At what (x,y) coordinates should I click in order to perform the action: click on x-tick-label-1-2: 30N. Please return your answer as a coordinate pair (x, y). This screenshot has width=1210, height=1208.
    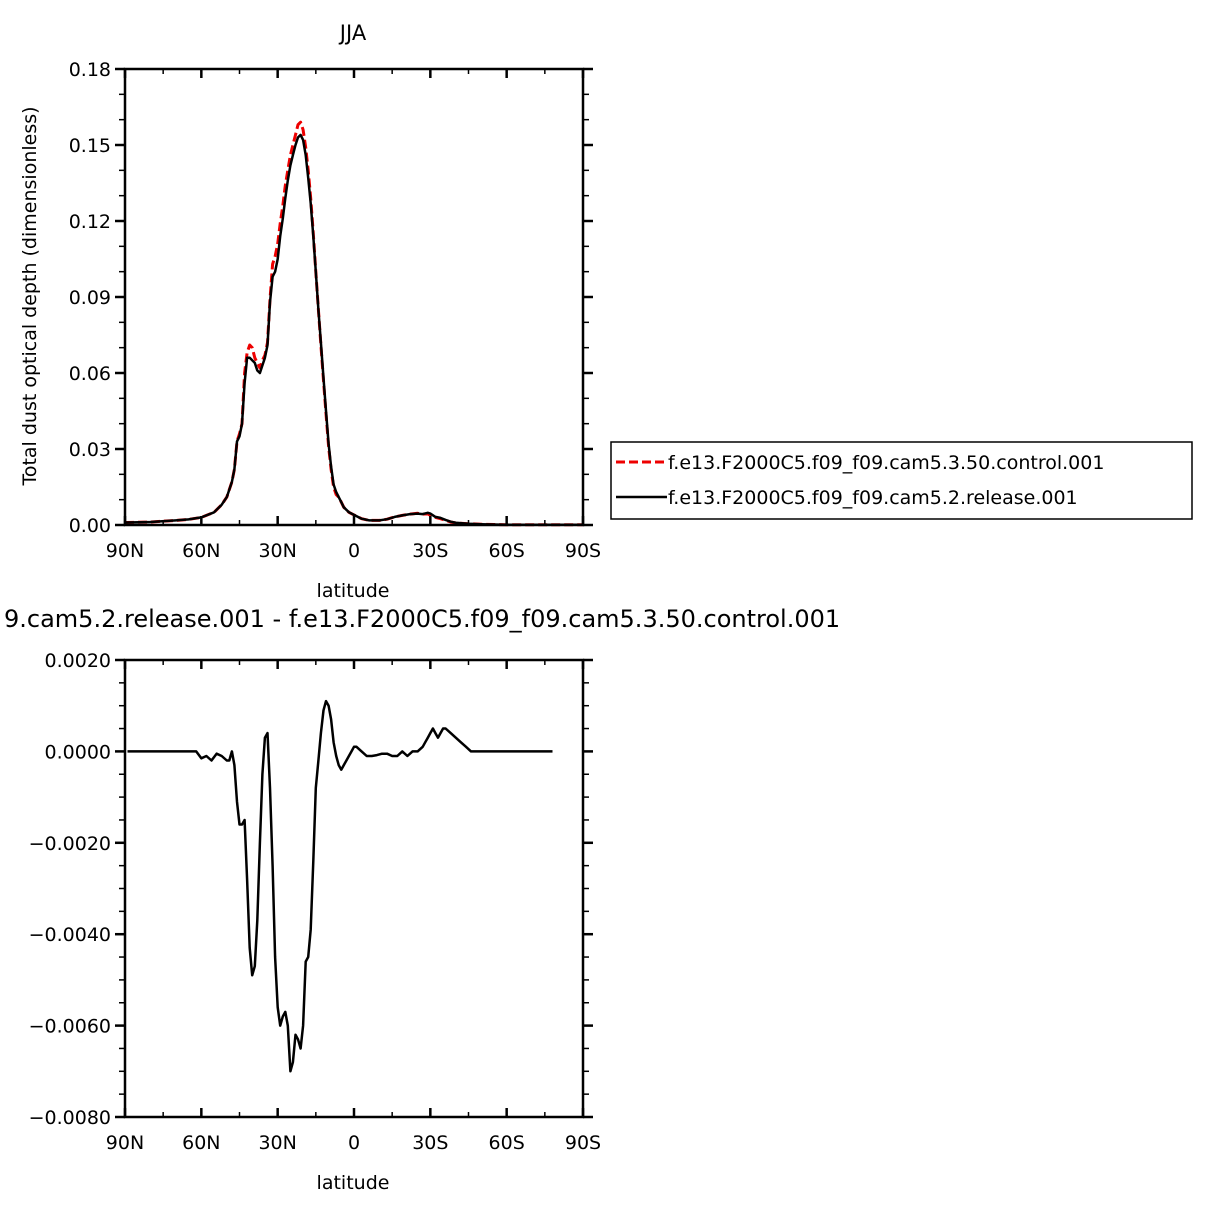
    Looking at the image, I should click on (277, 1143).